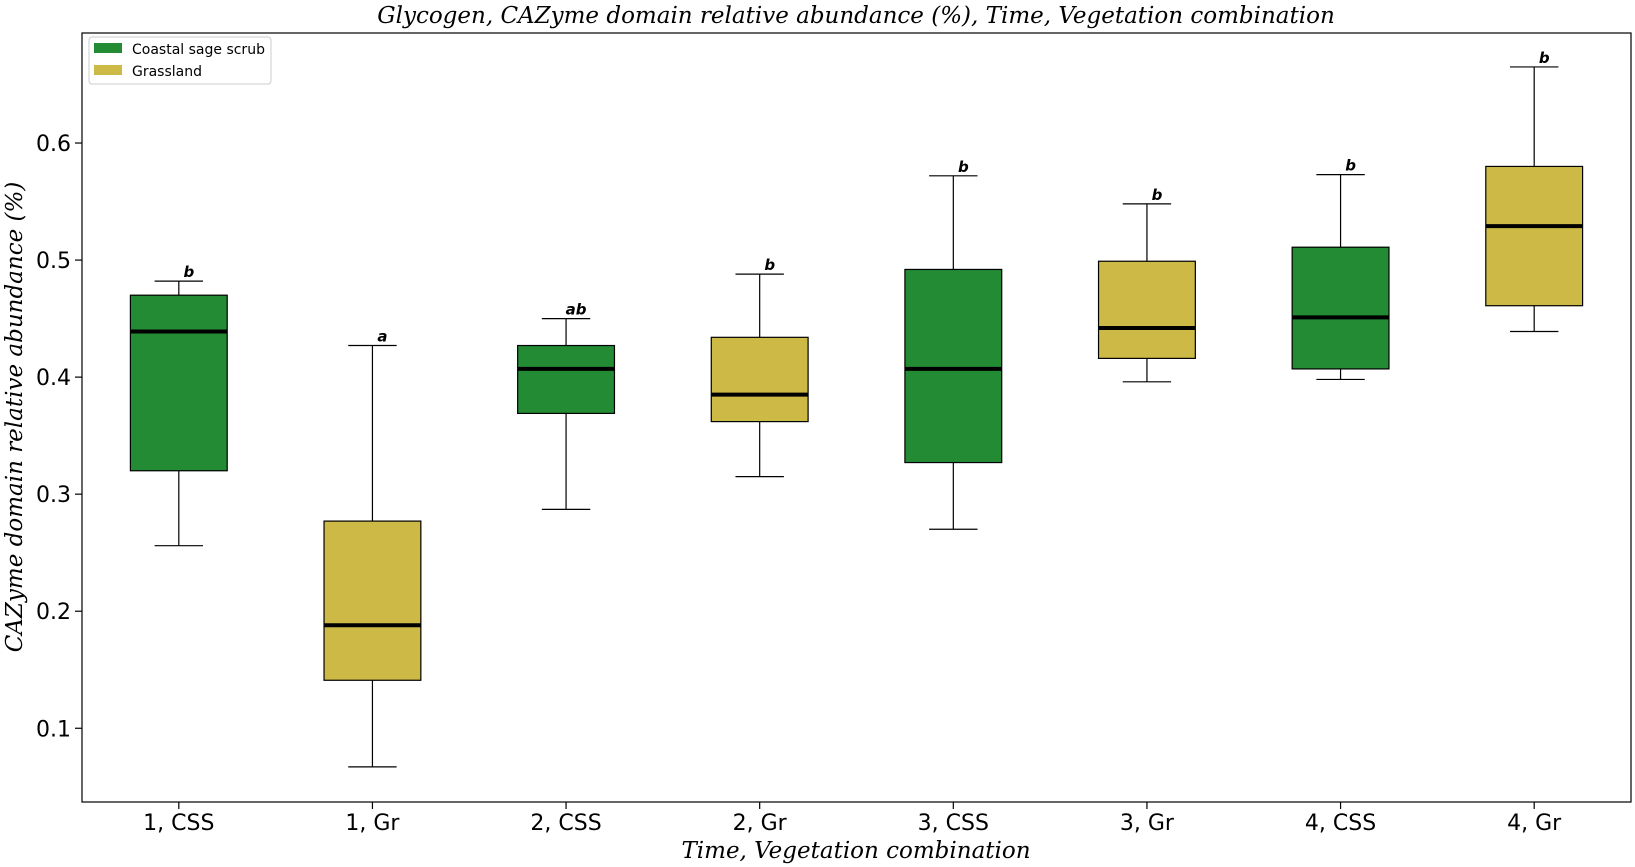  Describe the element at coordinates (855, 851) in the screenshot. I see `x-axis-label: Time, Vegetation combination` at that location.